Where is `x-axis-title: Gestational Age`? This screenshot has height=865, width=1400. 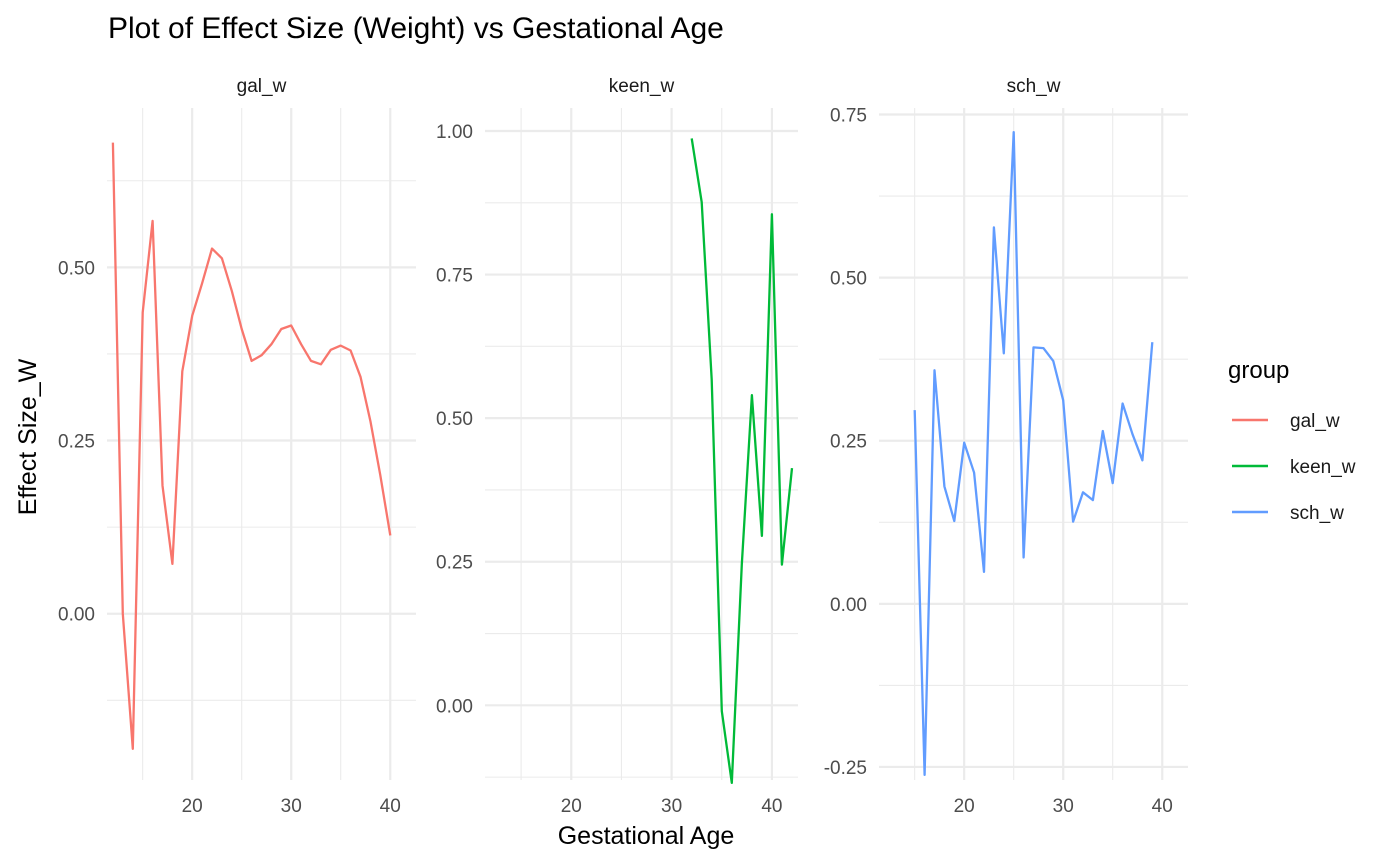 x-axis-title: Gestational Age is located at coordinates (646, 836).